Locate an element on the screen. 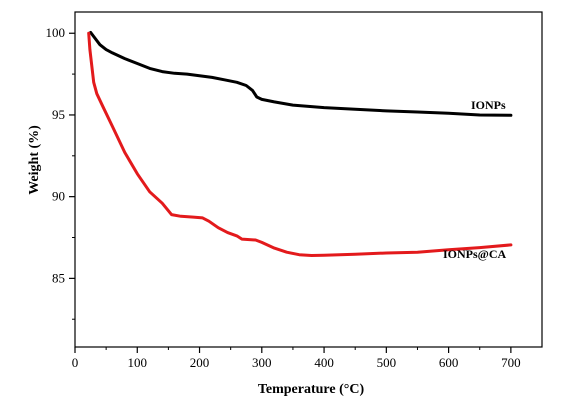  series-label-ionps-ca: IONPs@CA is located at coordinates (474, 254).